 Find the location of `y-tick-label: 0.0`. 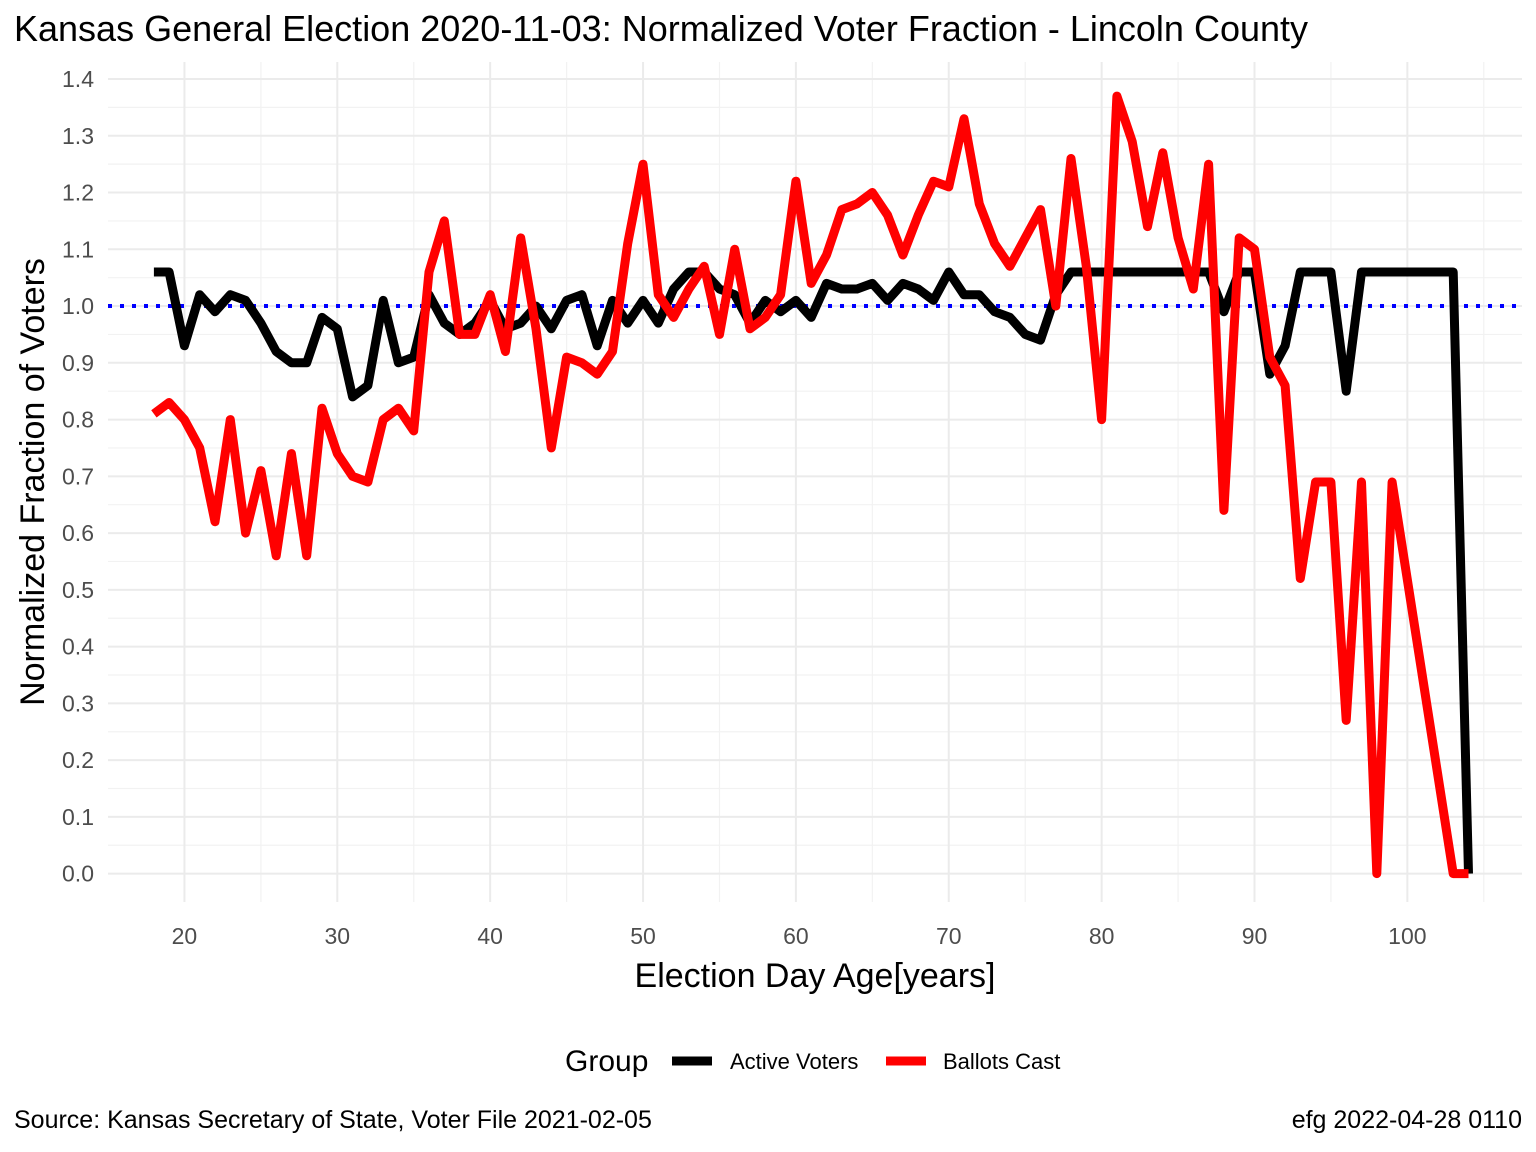

y-tick-label: 0.0 is located at coordinates (78, 874).